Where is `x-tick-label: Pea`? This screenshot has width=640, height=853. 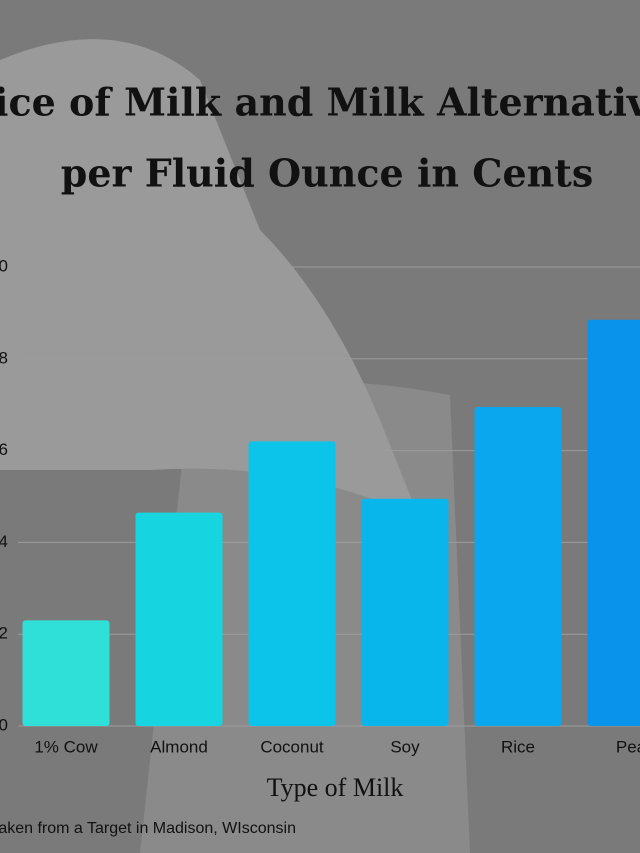 x-tick-label: Pea is located at coordinates (628, 746).